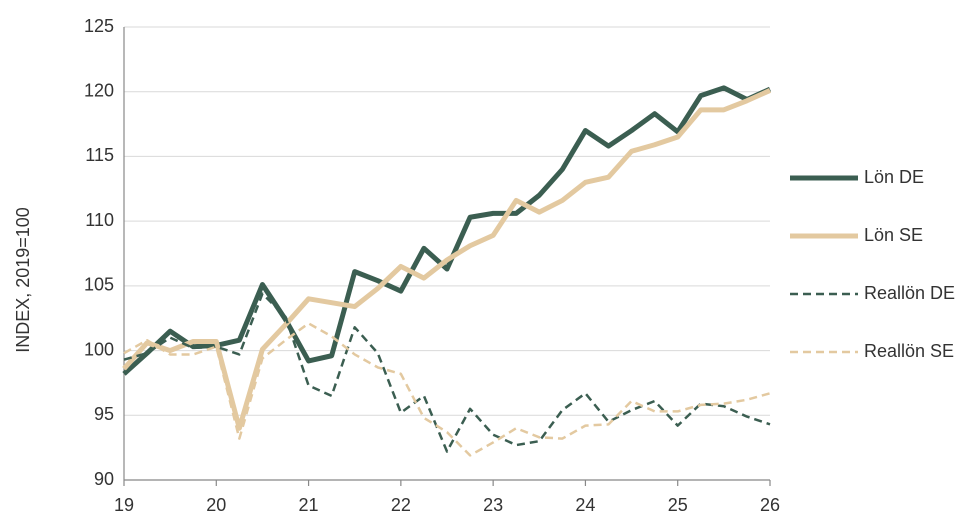 The image size is (967, 520). I want to click on legend-label: Reallön SE, so click(909, 351).